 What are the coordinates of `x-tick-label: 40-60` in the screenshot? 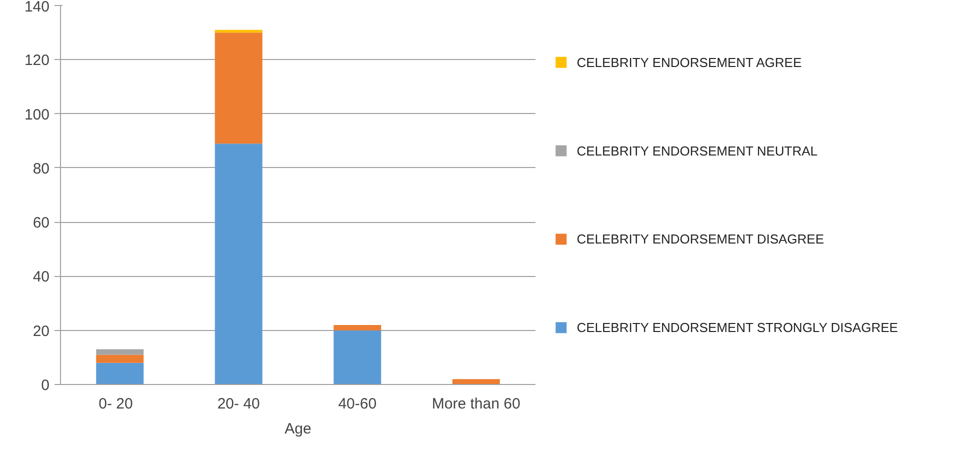 It's located at (357, 404).